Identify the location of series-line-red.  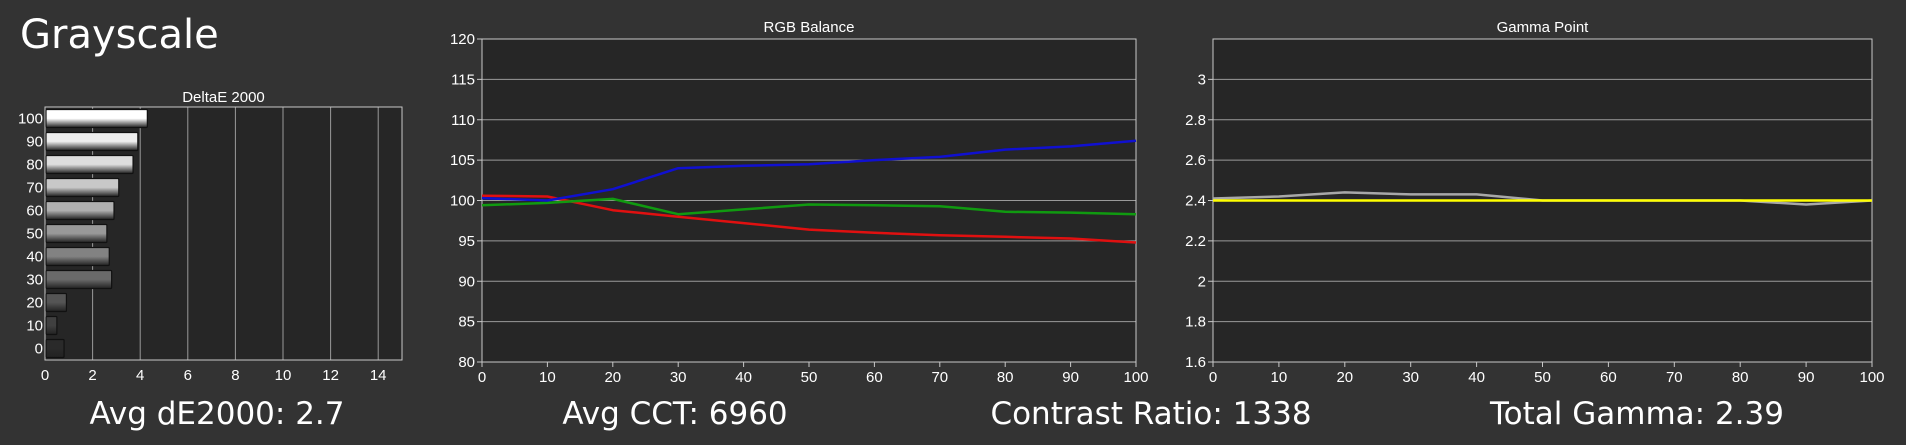
(809, 219).